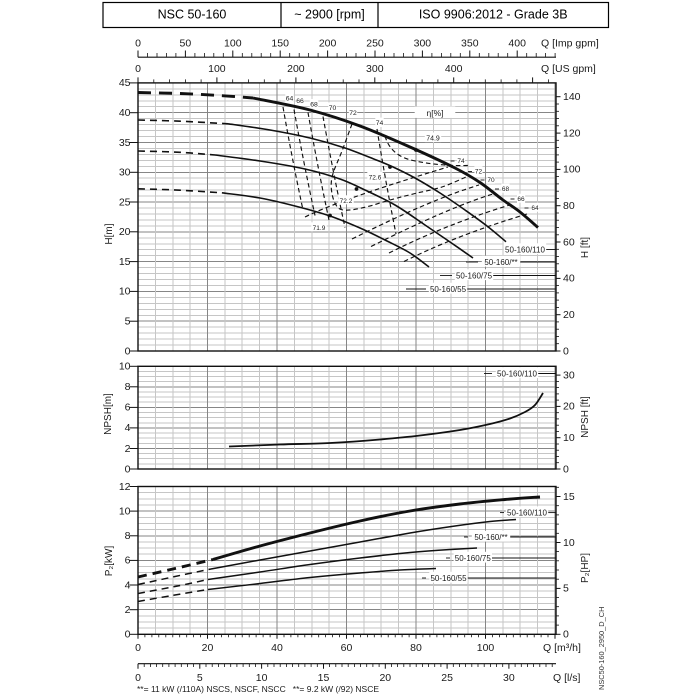 The height and width of the screenshot is (700, 700). I want to click on svg-text: NSC50-160_2950_D_CH, so click(601, 648).